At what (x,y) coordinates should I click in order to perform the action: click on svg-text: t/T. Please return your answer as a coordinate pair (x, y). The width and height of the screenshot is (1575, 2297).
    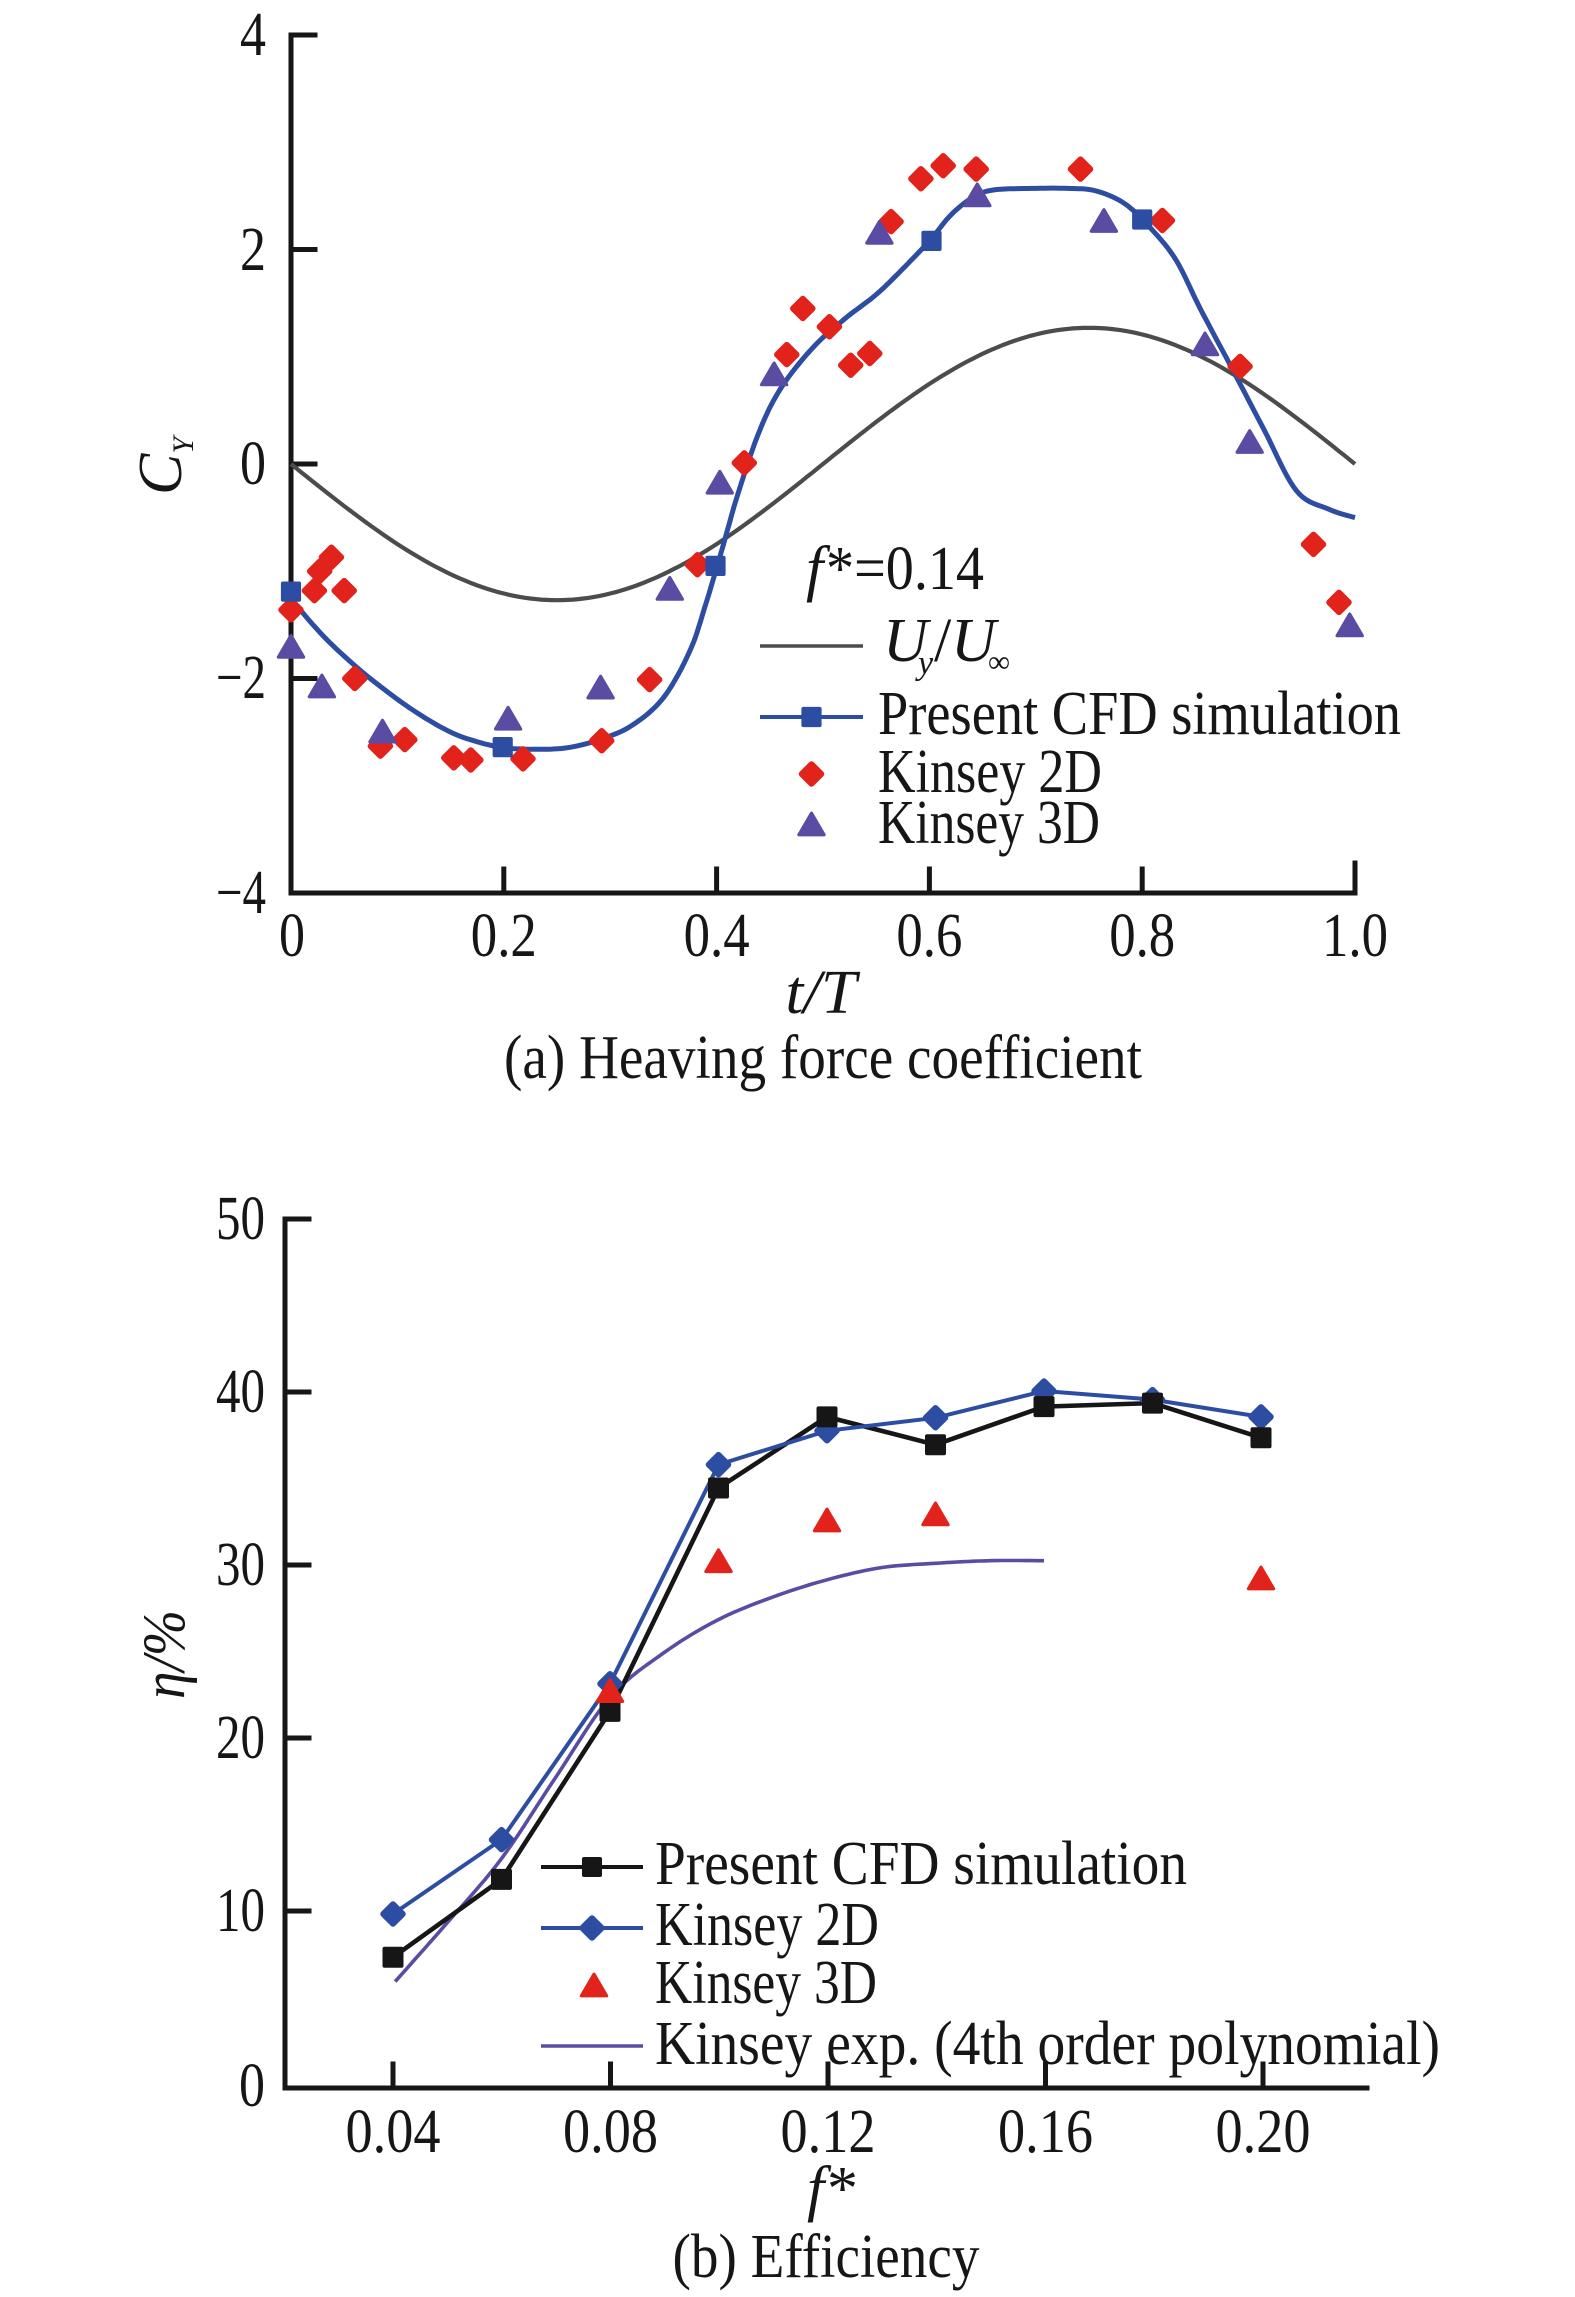
    Looking at the image, I should click on (824, 993).